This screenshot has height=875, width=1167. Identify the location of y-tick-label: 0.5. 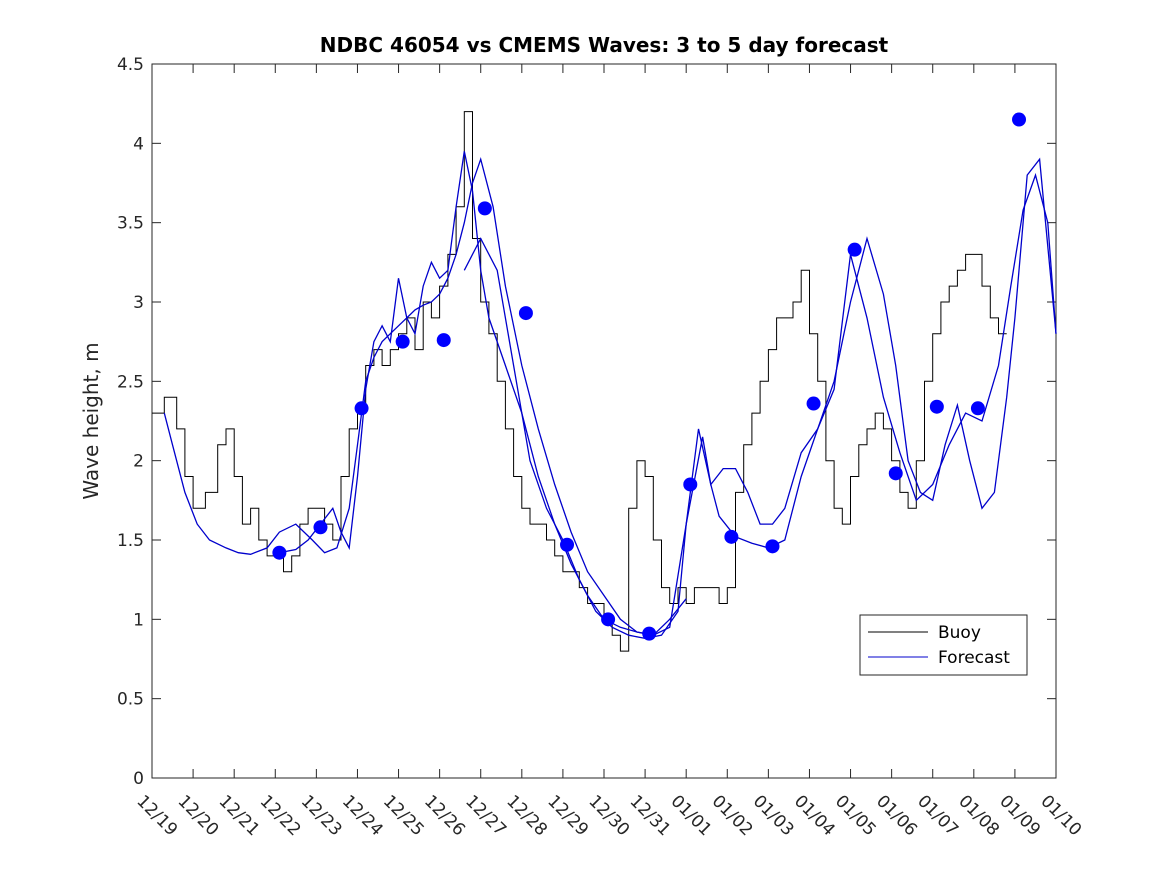
(130, 700).